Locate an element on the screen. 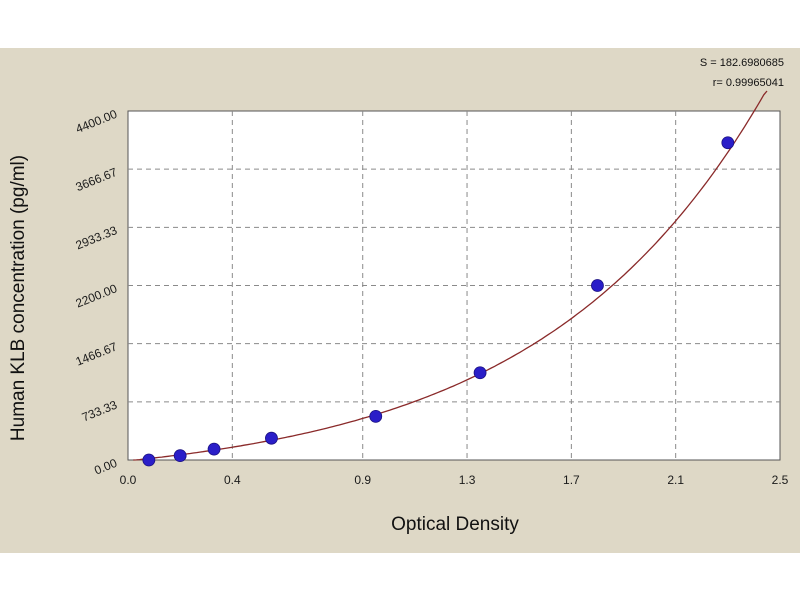 The image size is (800, 600). x-tick-label: 1.7 is located at coordinates (571, 480).